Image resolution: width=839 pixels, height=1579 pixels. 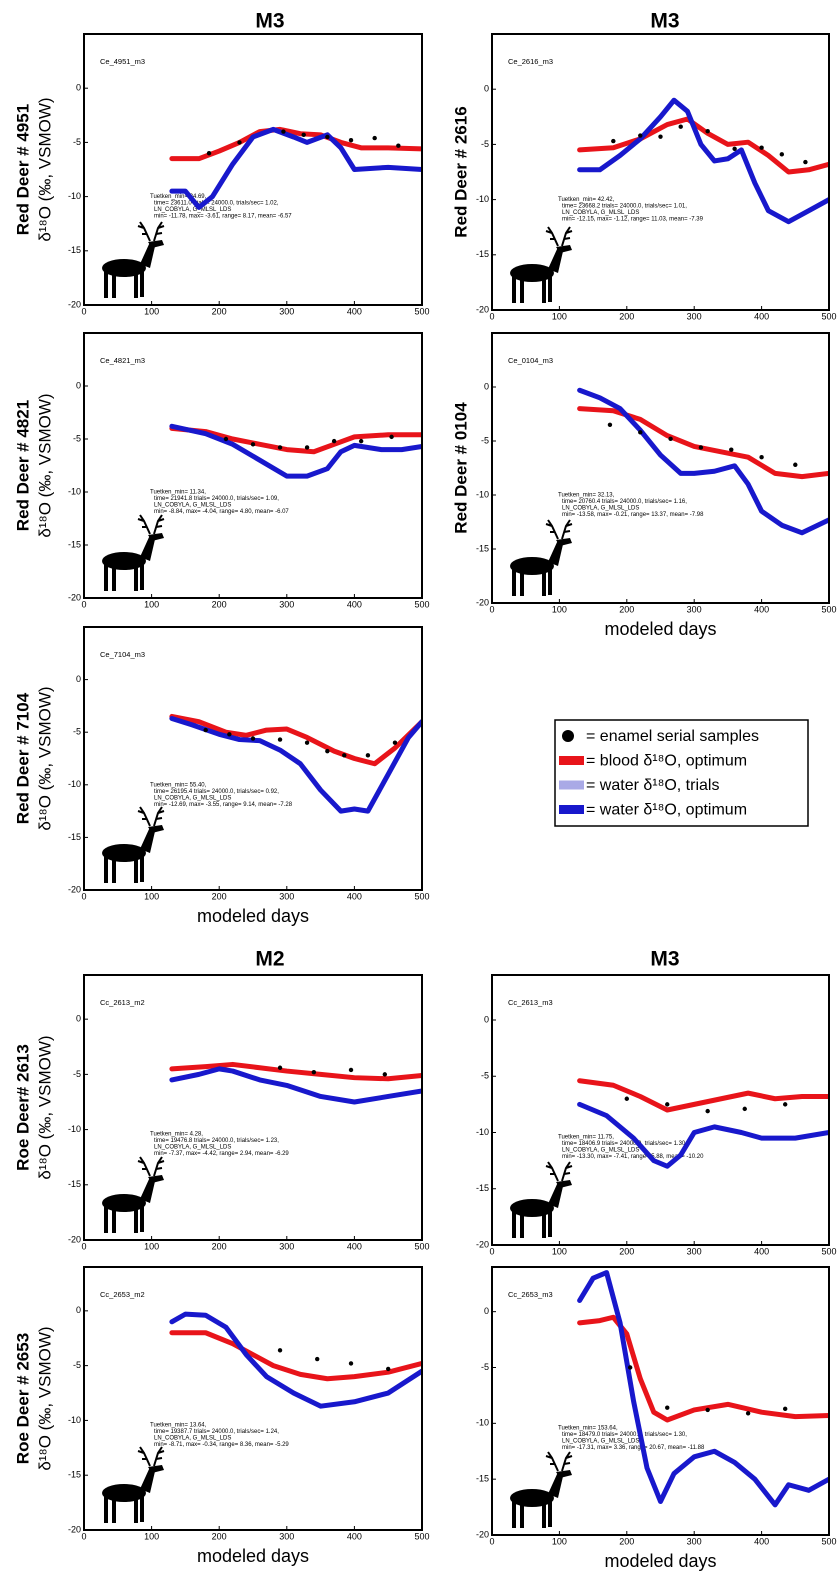 I want to click on annotation: Tuetken_min= 13.64,, so click(x=178, y=1425).